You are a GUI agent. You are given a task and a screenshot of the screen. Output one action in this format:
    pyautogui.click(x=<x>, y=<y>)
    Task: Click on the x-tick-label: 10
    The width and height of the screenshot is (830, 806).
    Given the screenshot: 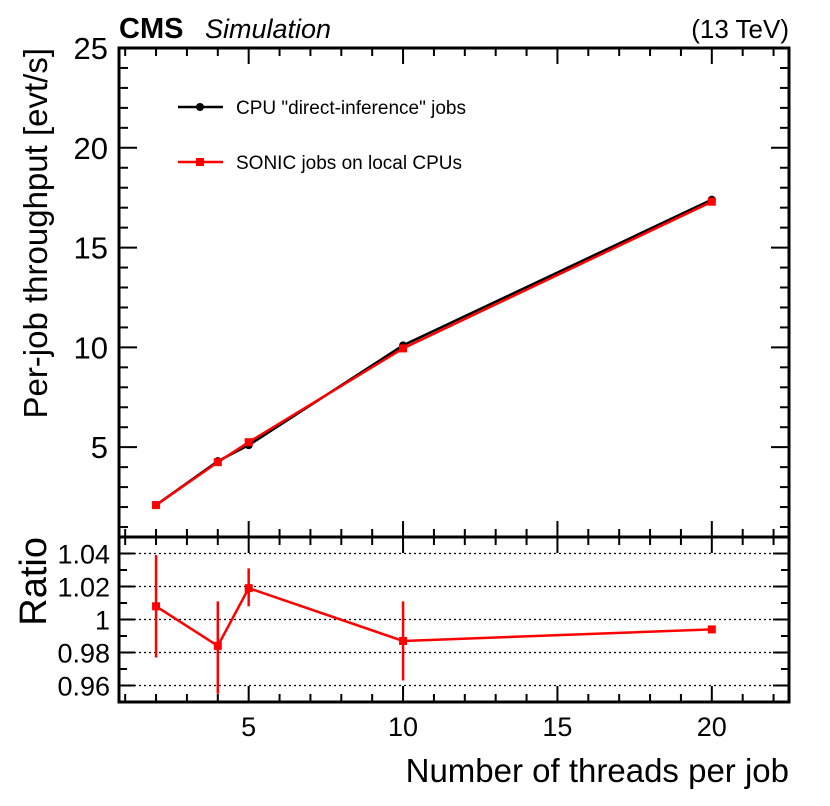 What is the action you would take?
    pyautogui.click(x=403, y=727)
    